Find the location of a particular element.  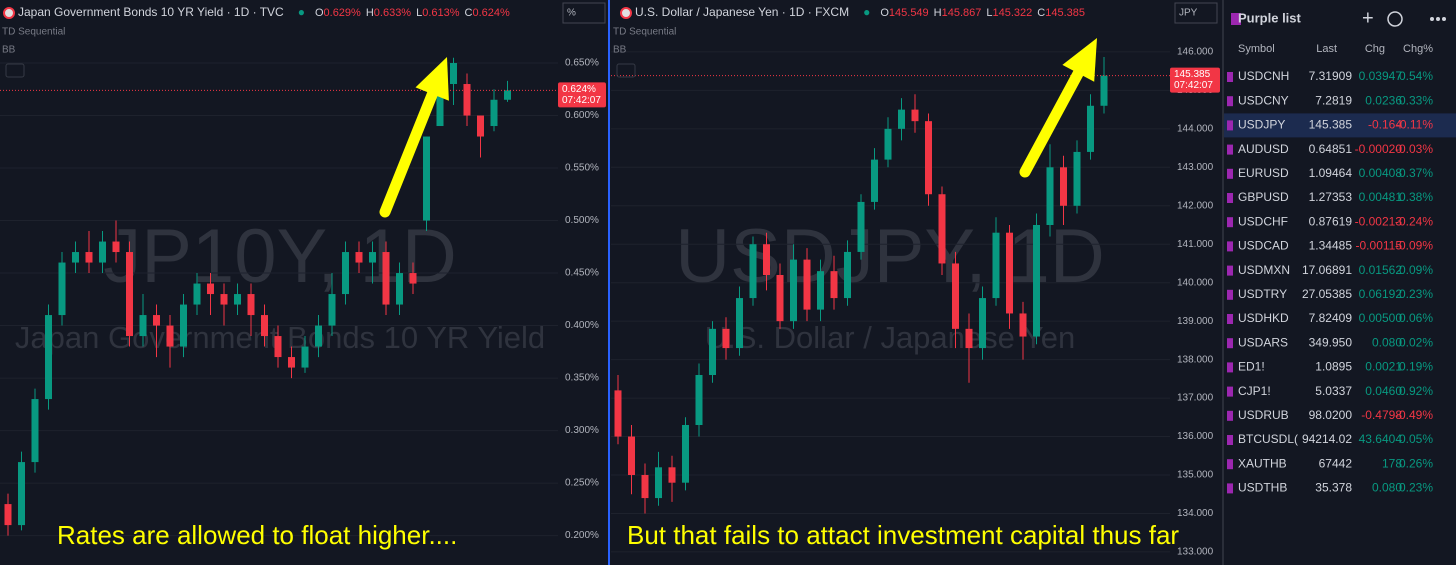

change-percent: 0.09% is located at coordinates (1416, 270).